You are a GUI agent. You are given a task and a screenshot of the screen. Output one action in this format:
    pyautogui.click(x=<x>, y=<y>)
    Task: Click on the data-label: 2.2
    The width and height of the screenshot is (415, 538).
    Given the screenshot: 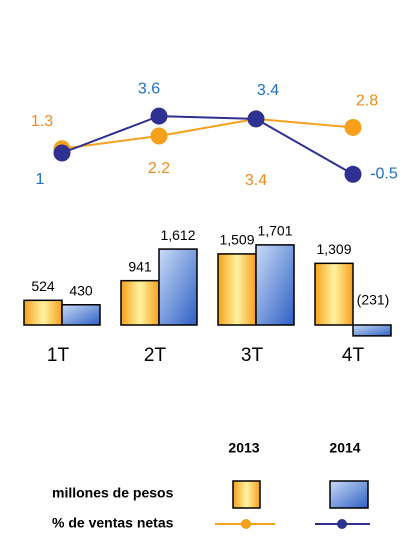 What is the action you would take?
    pyautogui.click(x=159, y=168)
    